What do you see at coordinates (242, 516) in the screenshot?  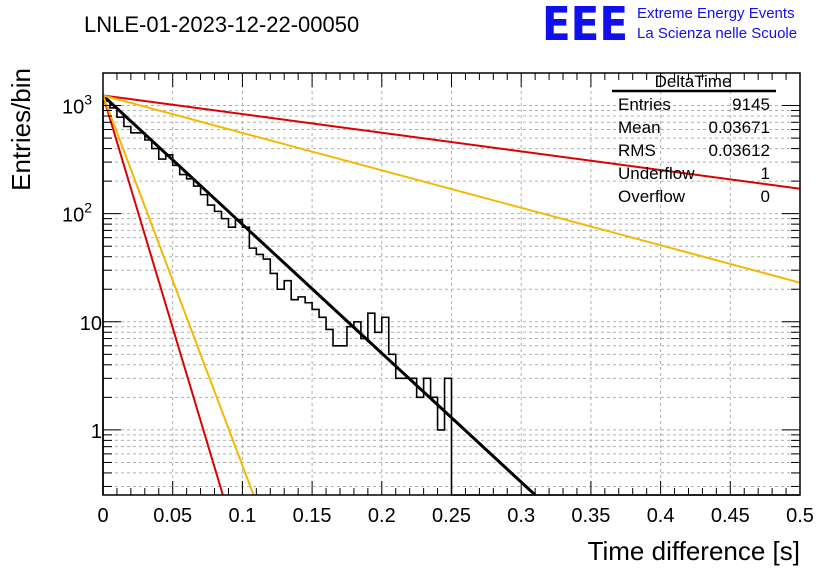 I see `x-tick-label: 0.1` at bounding box center [242, 516].